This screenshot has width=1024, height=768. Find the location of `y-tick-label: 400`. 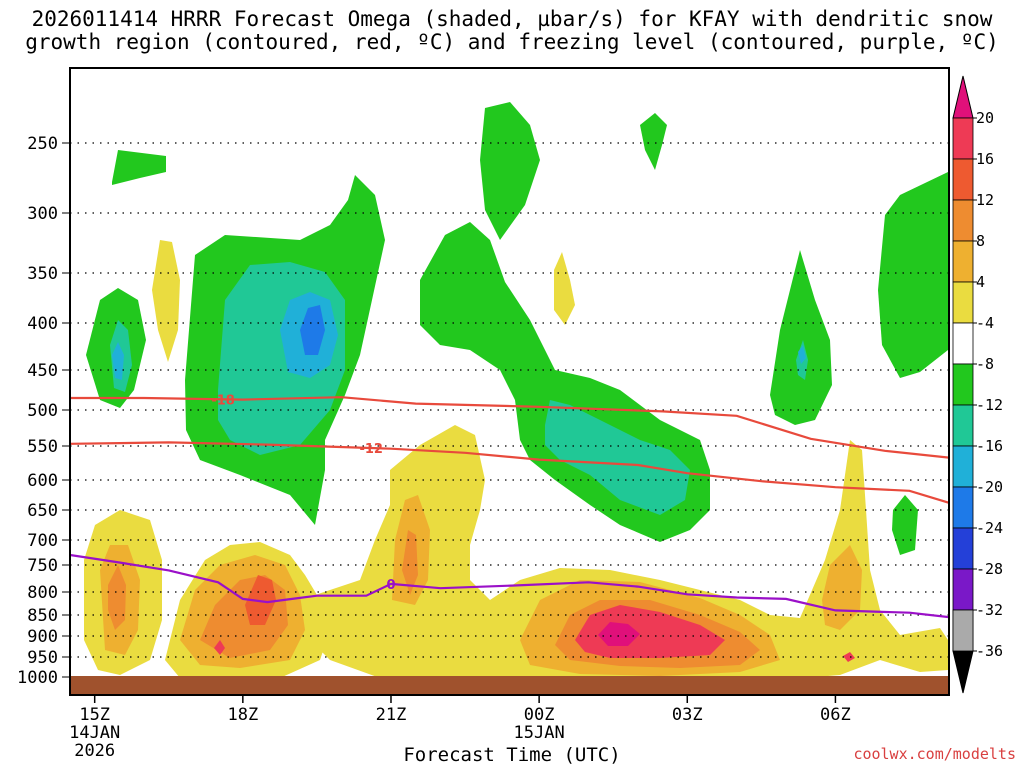

y-tick-label: 400 is located at coordinates (42, 324).